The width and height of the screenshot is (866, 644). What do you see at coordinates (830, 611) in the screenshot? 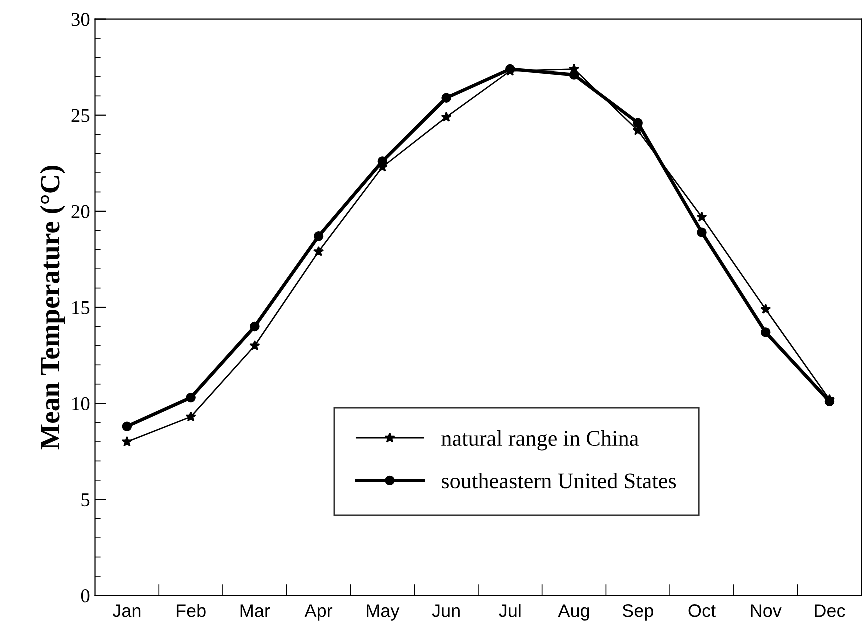
I see `x-tick-label: Dec` at bounding box center [830, 611].